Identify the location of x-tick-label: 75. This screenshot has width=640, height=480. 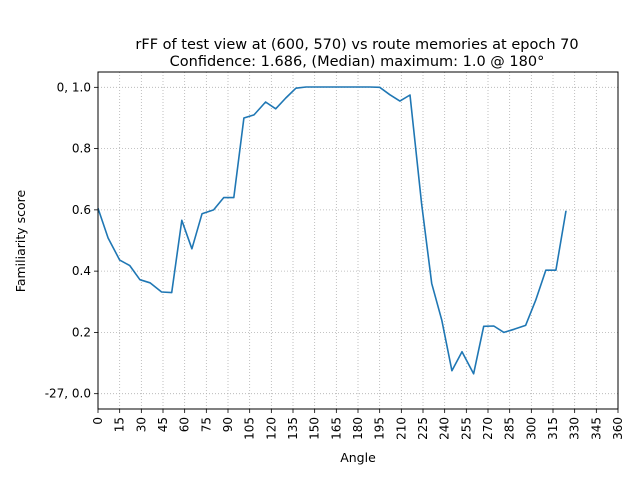
(206, 424).